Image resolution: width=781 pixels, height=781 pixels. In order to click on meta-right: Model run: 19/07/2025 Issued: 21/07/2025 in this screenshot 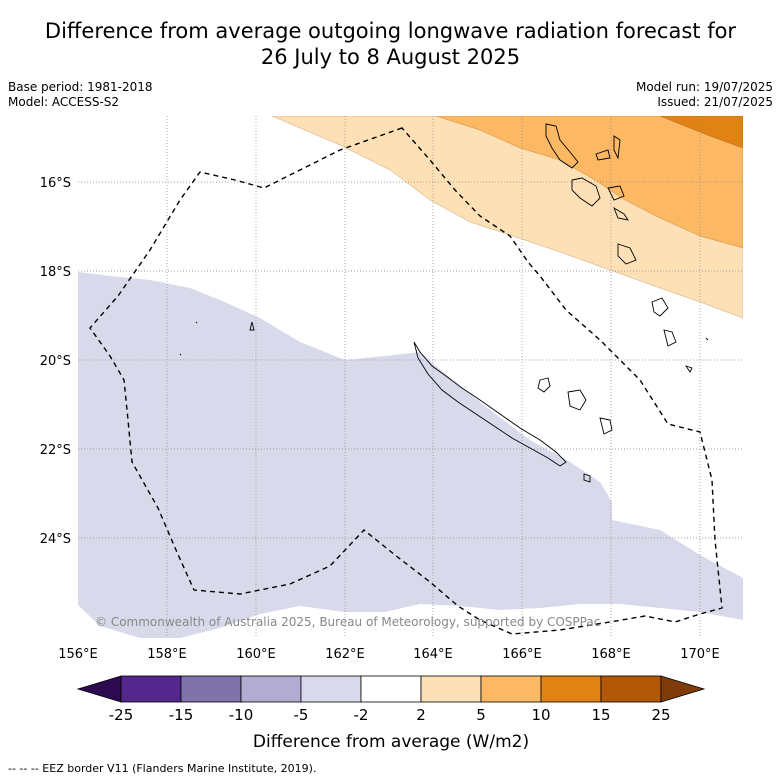, I will do `click(704, 95)`.